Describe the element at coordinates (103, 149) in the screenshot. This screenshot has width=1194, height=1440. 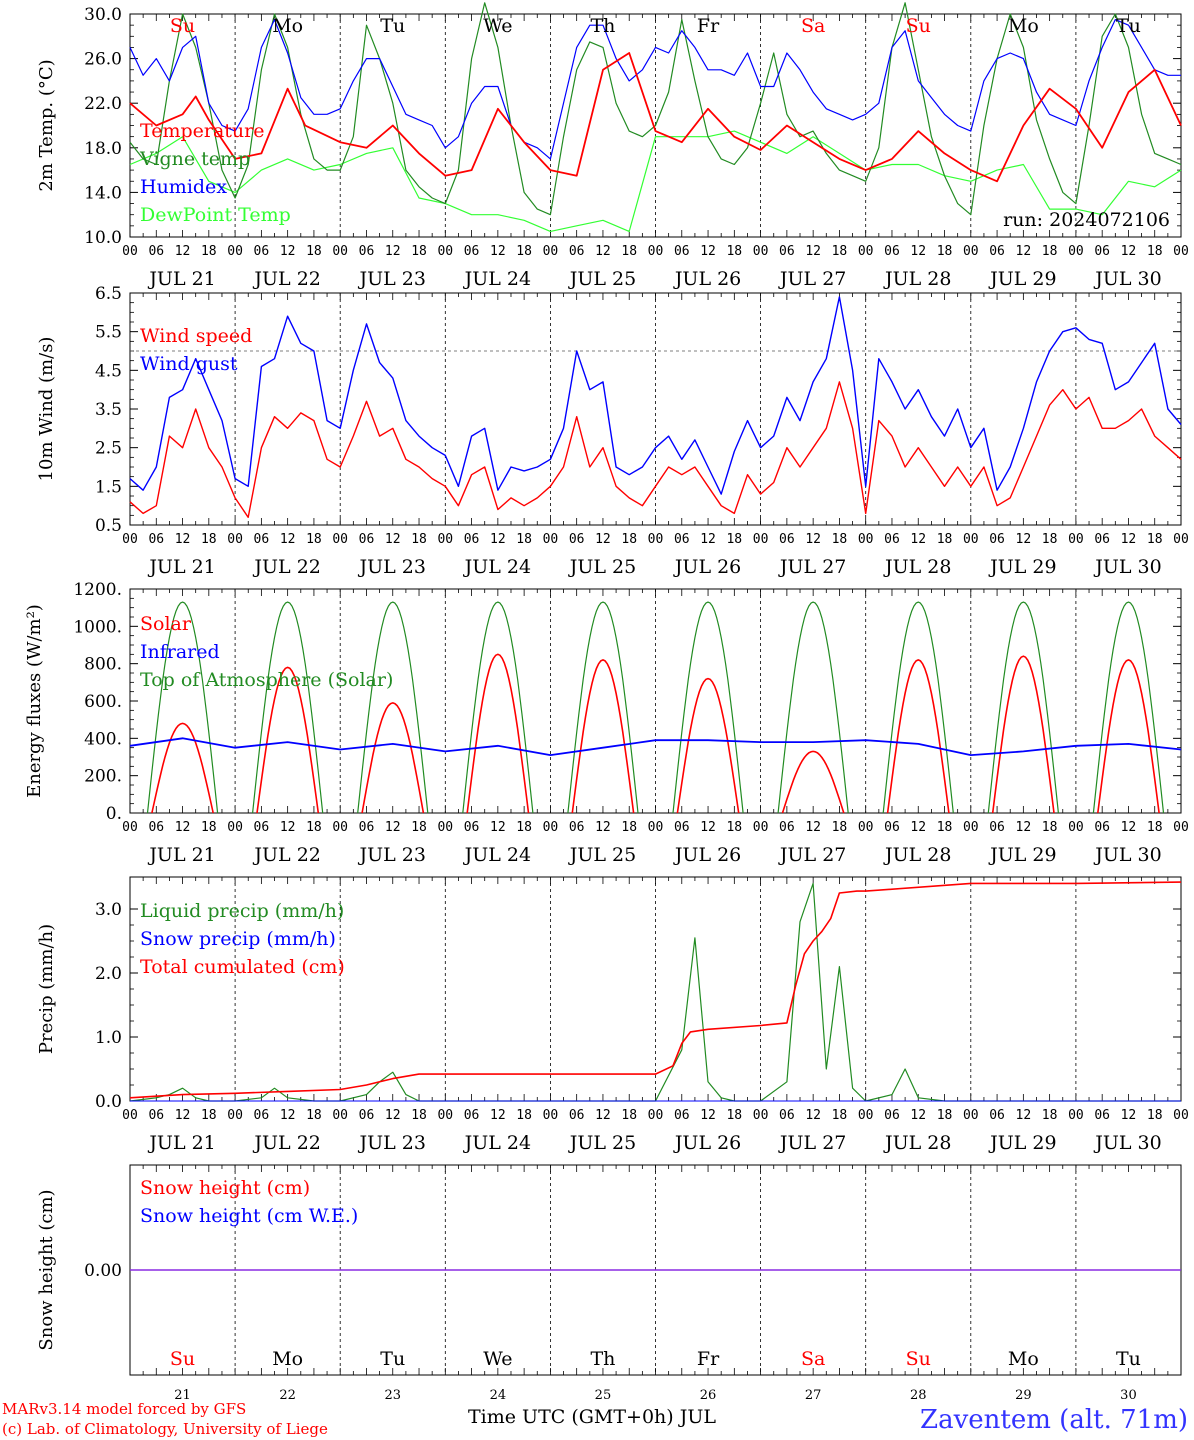
I see `y-tick-label: 18.0` at that location.